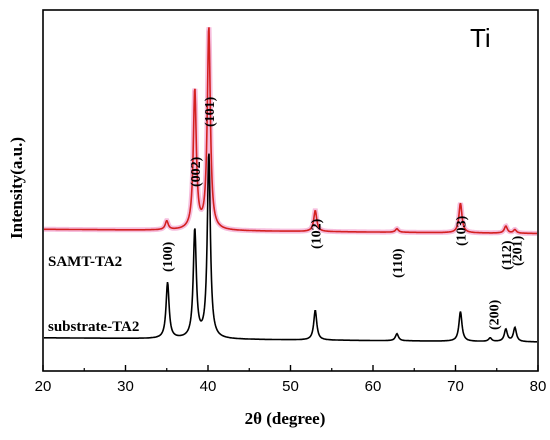 The height and width of the screenshot is (440, 550). I want to click on peak-label: (102), so click(316, 233).